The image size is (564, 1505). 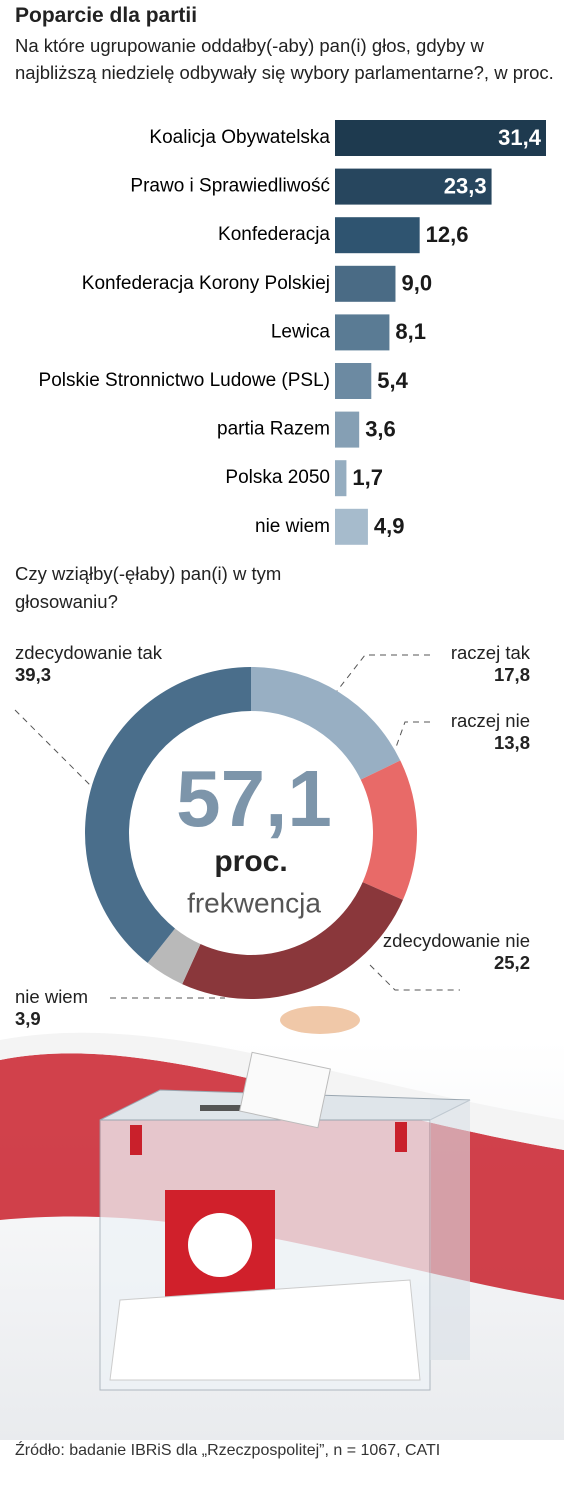 I want to click on center-value: 57,1, so click(x=254, y=798).